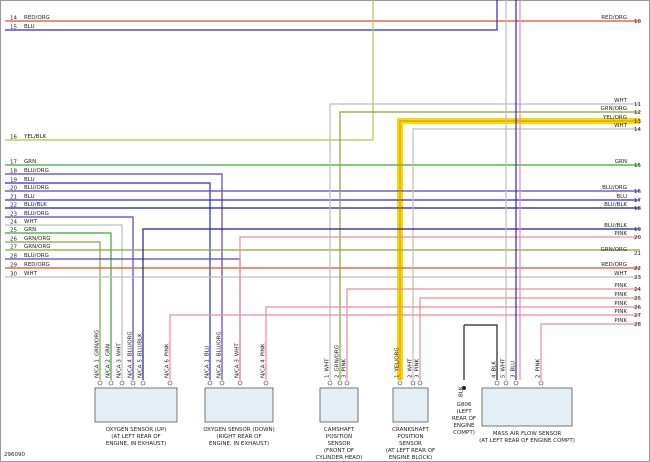 The image size is (650, 462). I want to click on component-caption: (AT LEFT REAR OF, so click(135, 437).